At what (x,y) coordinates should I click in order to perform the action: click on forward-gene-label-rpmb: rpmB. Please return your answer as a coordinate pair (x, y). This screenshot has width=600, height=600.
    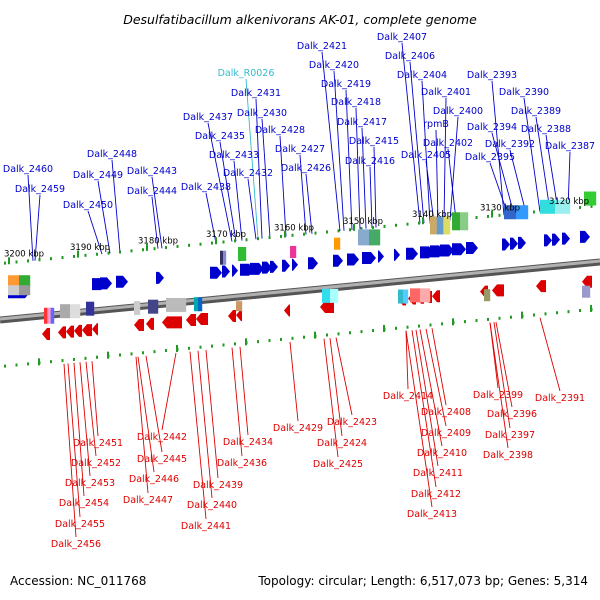
    Looking at the image, I should click on (436, 124).